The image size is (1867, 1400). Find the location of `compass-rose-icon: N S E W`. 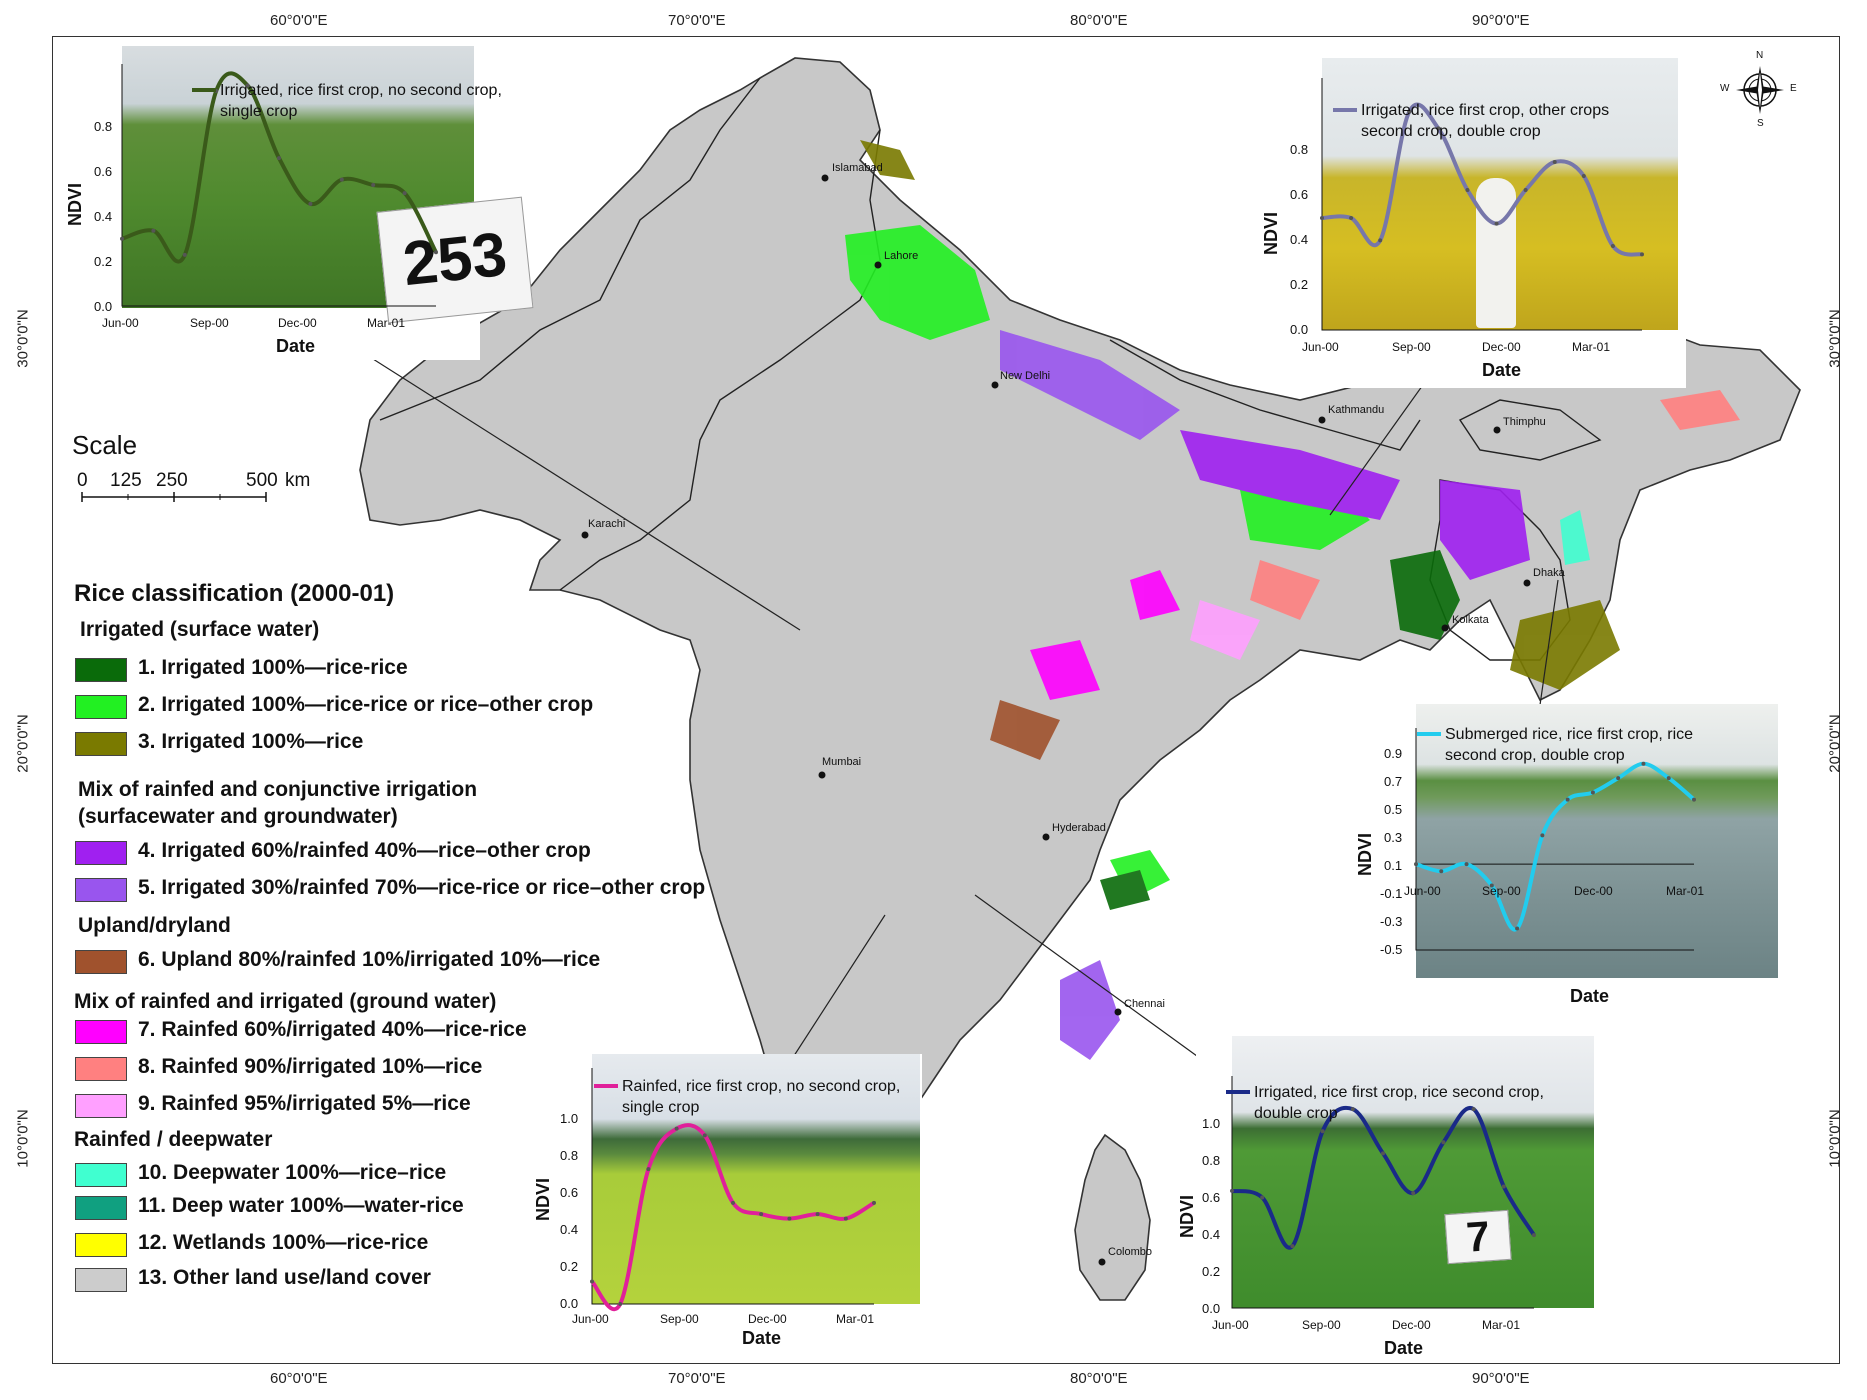

compass-rose-icon: N S E W is located at coordinates (1758, 89).